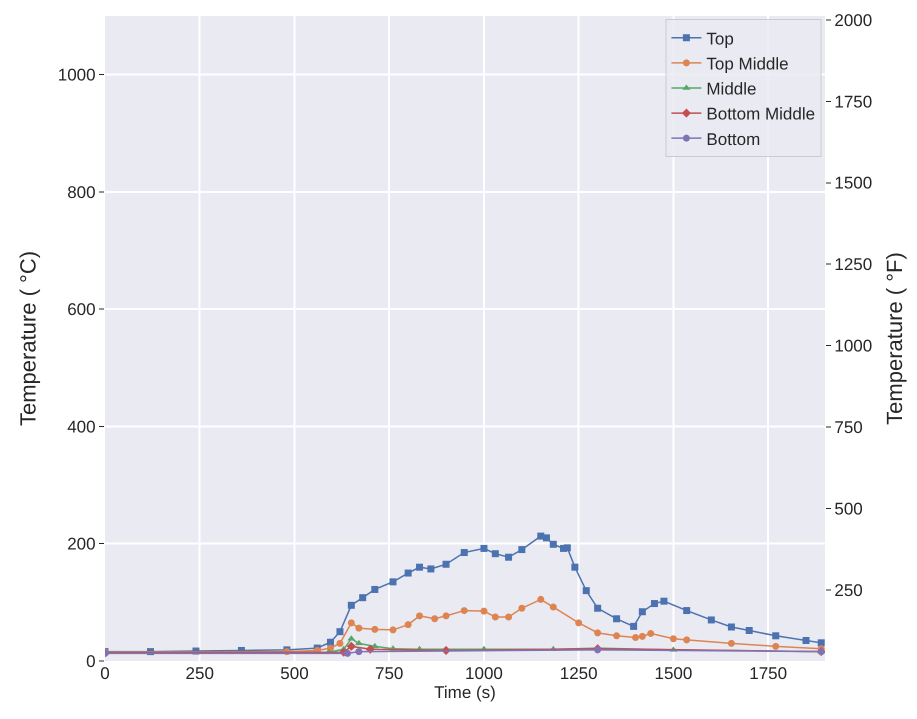 This screenshot has width=917, height=719. What do you see at coordinates (853, 183) in the screenshot?
I see `y2-tick-label: 1500` at bounding box center [853, 183].